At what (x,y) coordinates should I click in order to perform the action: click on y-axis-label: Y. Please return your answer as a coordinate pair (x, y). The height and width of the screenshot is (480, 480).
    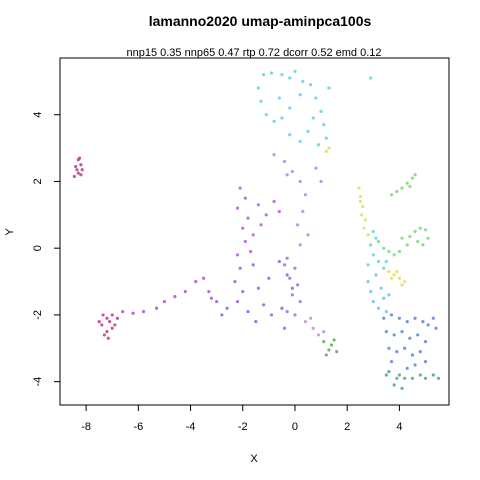
    Looking at the image, I should click on (10, 232).